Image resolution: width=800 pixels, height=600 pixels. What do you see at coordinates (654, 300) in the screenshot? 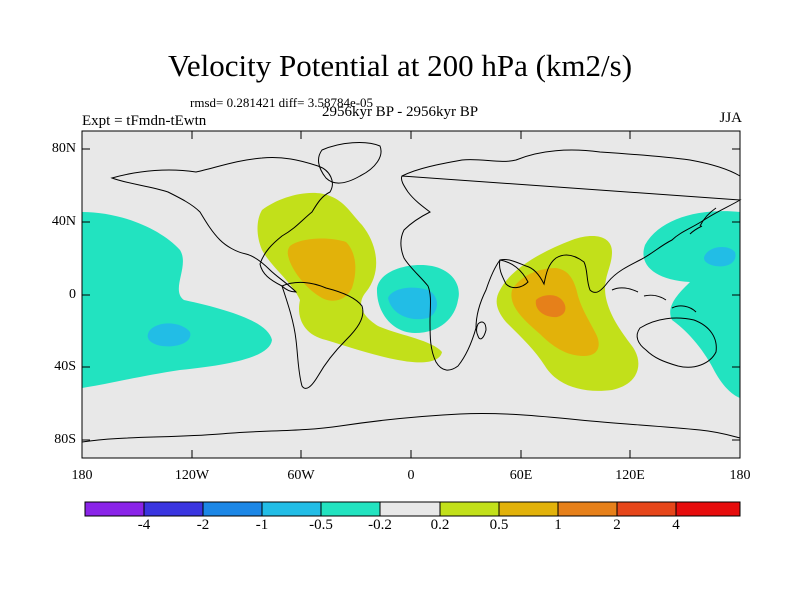
I see `coastline-maritime` at bounding box center [654, 300].